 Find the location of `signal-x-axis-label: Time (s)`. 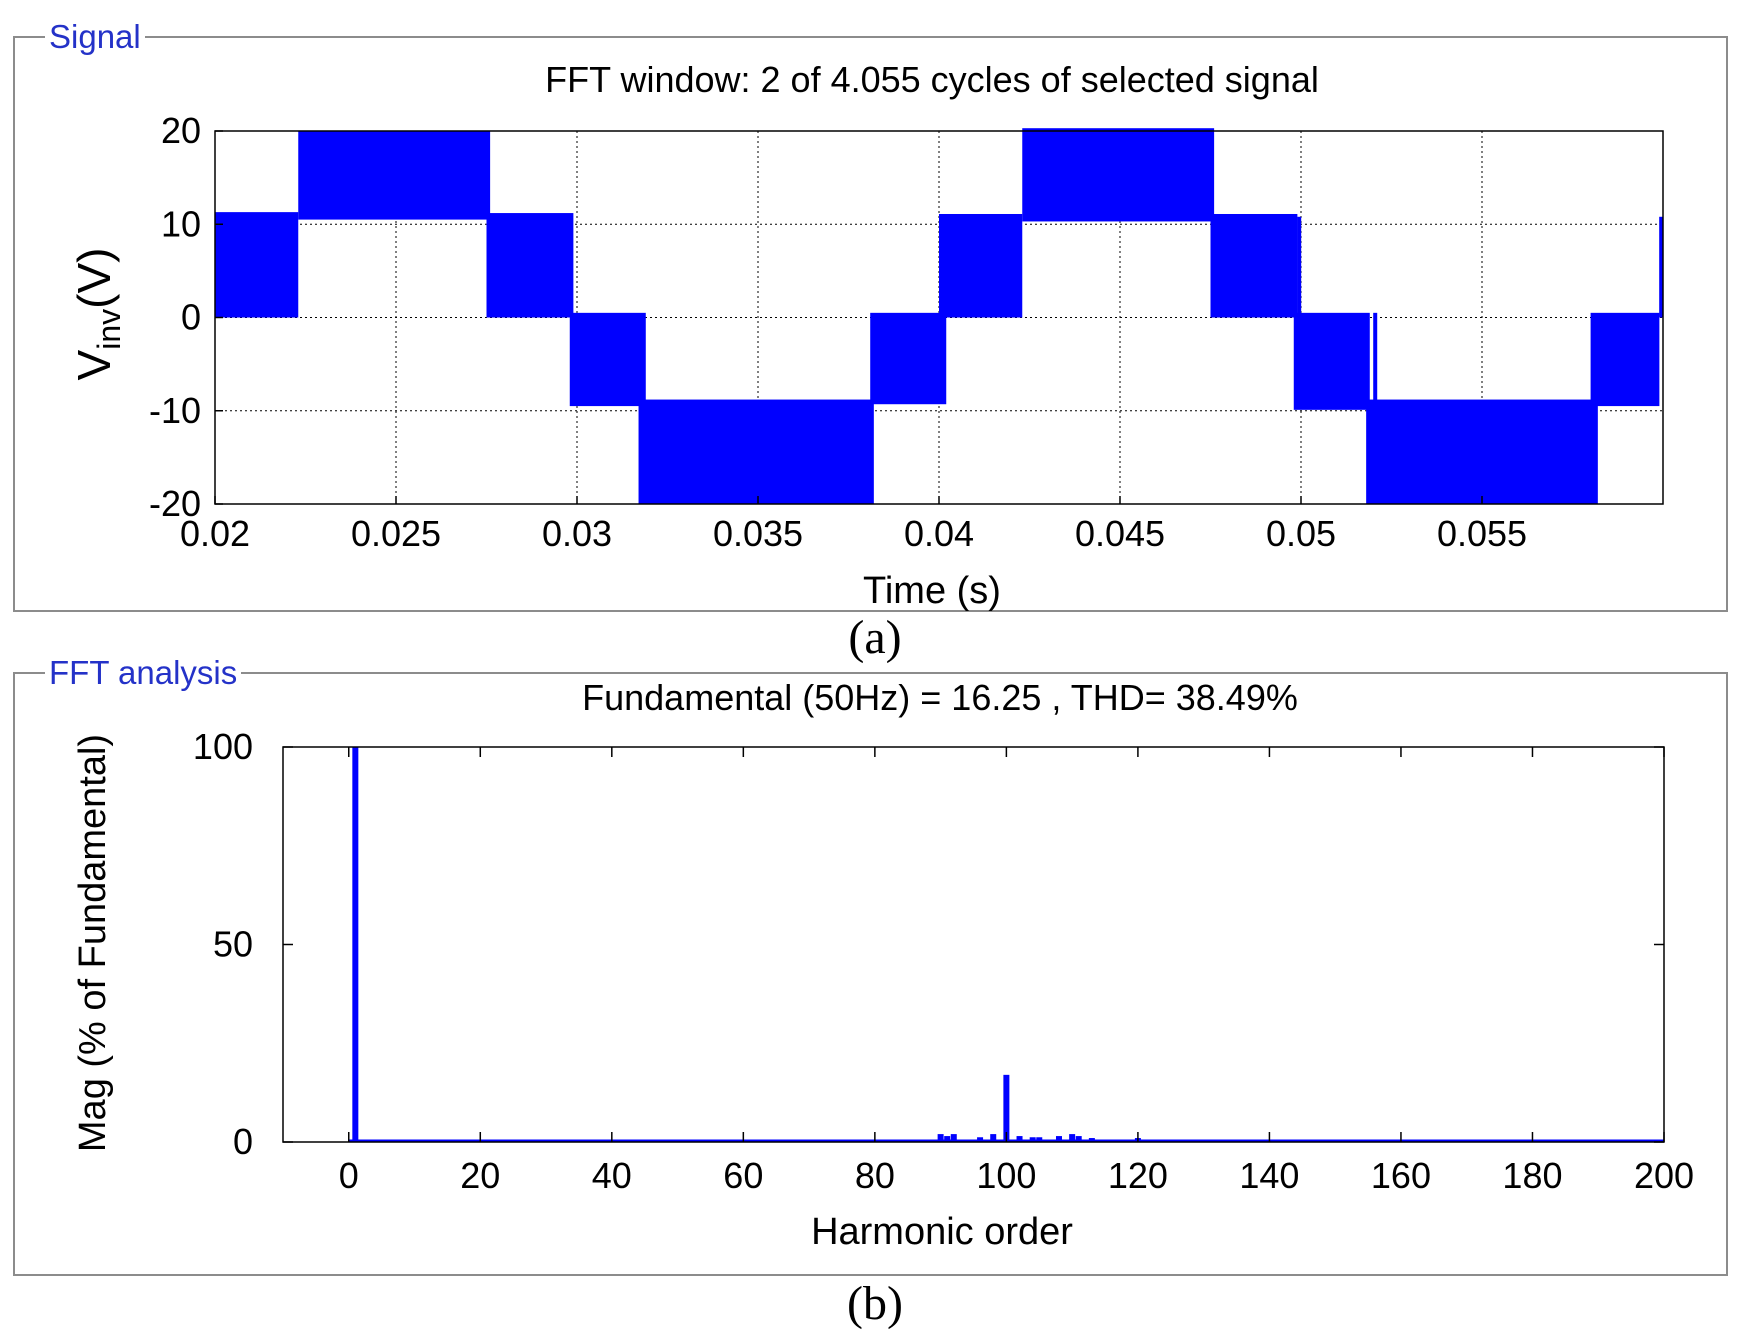

signal-x-axis-label: Time (s) is located at coordinates (932, 591).